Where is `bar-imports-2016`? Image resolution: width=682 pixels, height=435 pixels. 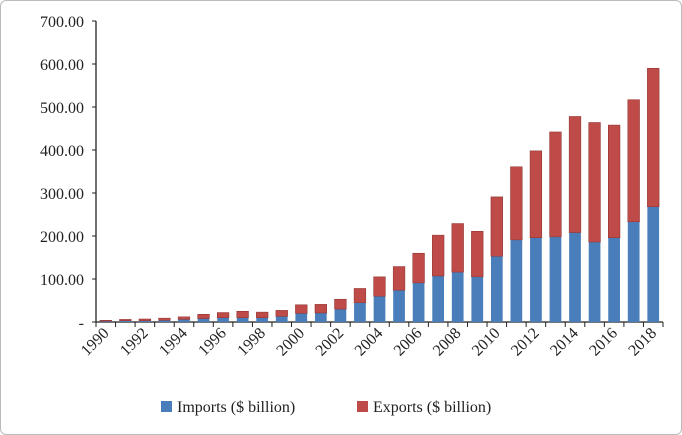
bar-imports-2016 is located at coordinates (614, 279).